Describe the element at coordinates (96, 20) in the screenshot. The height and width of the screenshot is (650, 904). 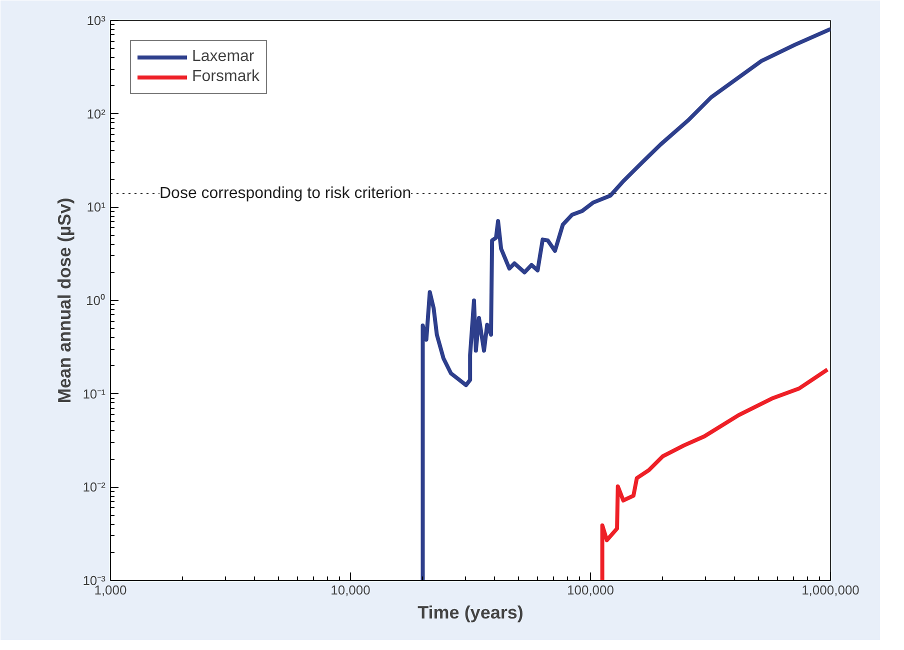
I see `y-tick-label: 10³` at that location.